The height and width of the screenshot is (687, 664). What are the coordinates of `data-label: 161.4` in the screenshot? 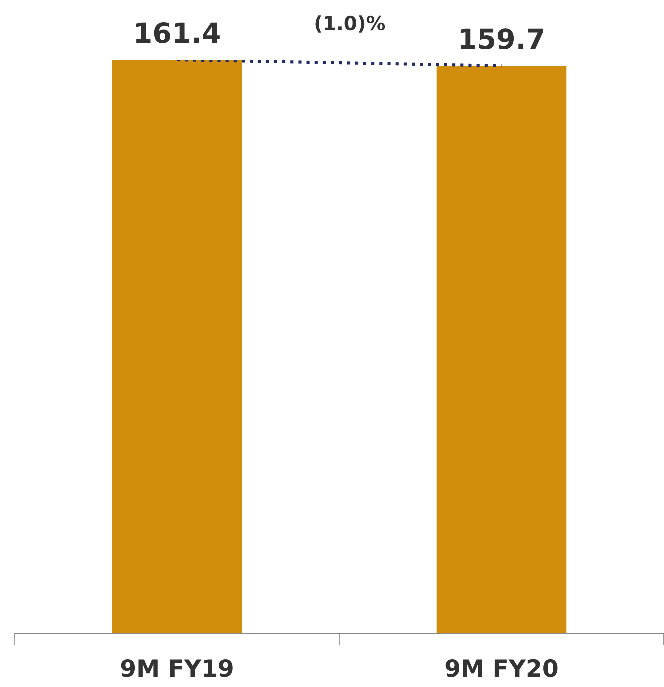 It's located at (178, 33).